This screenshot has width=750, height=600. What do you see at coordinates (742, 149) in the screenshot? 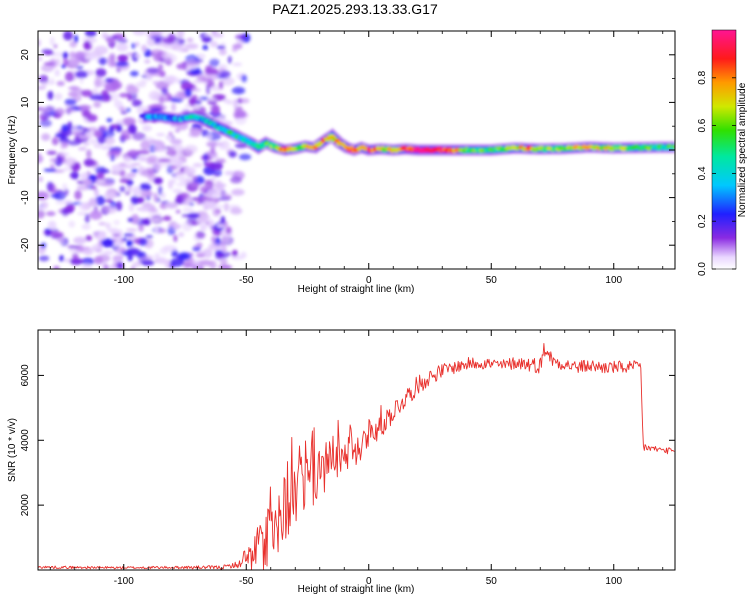
I see `colorbar-label: Normalized spectral amplitude` at bounding box center [742, 149].